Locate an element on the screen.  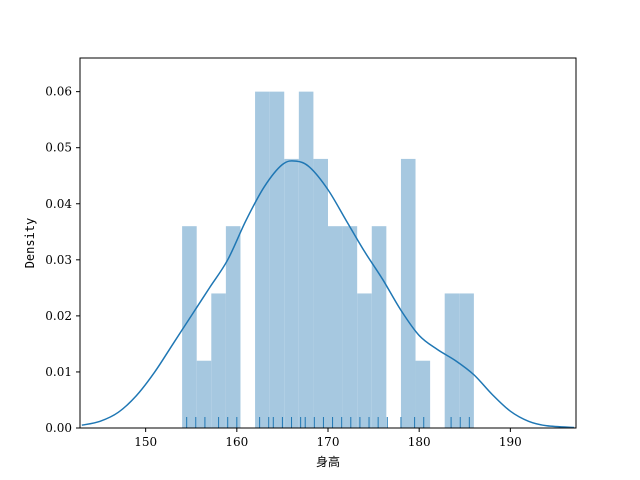
x-tick-label: 150 is located at coordinates (145, 442).